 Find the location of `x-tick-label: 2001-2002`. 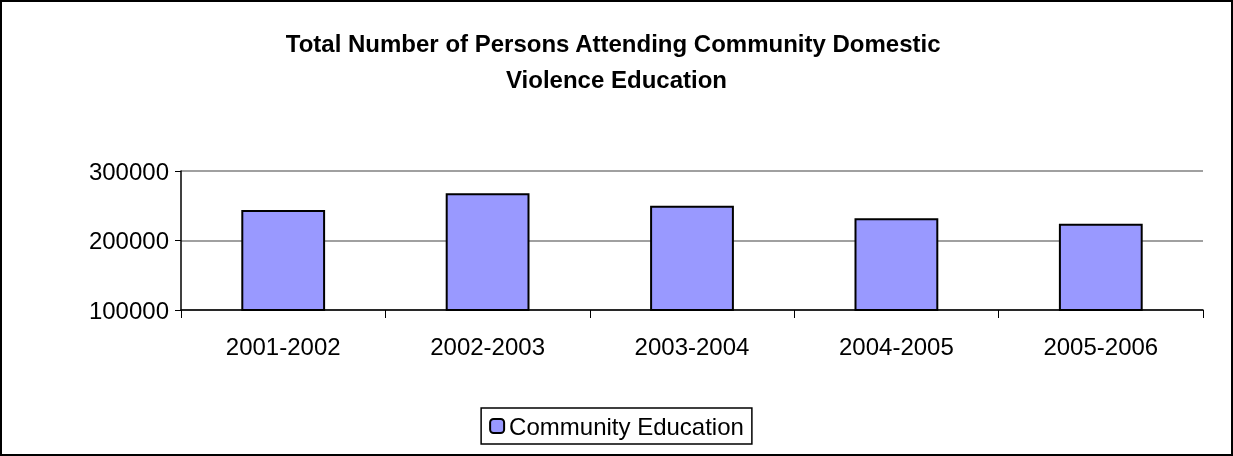

x-tick-label: 2001-2002 is located at coordinates (283, 346).